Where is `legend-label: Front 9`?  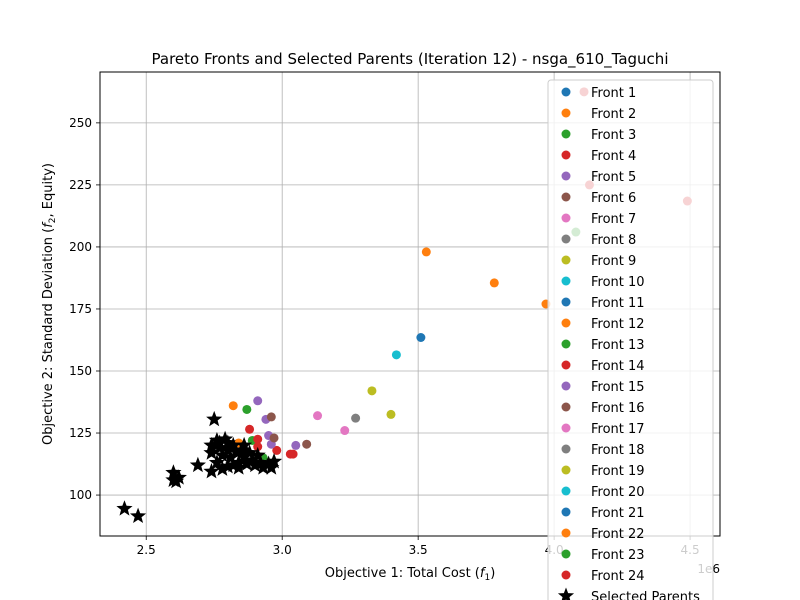
legend-label: Front 9 is located at coordinates (613, 261).